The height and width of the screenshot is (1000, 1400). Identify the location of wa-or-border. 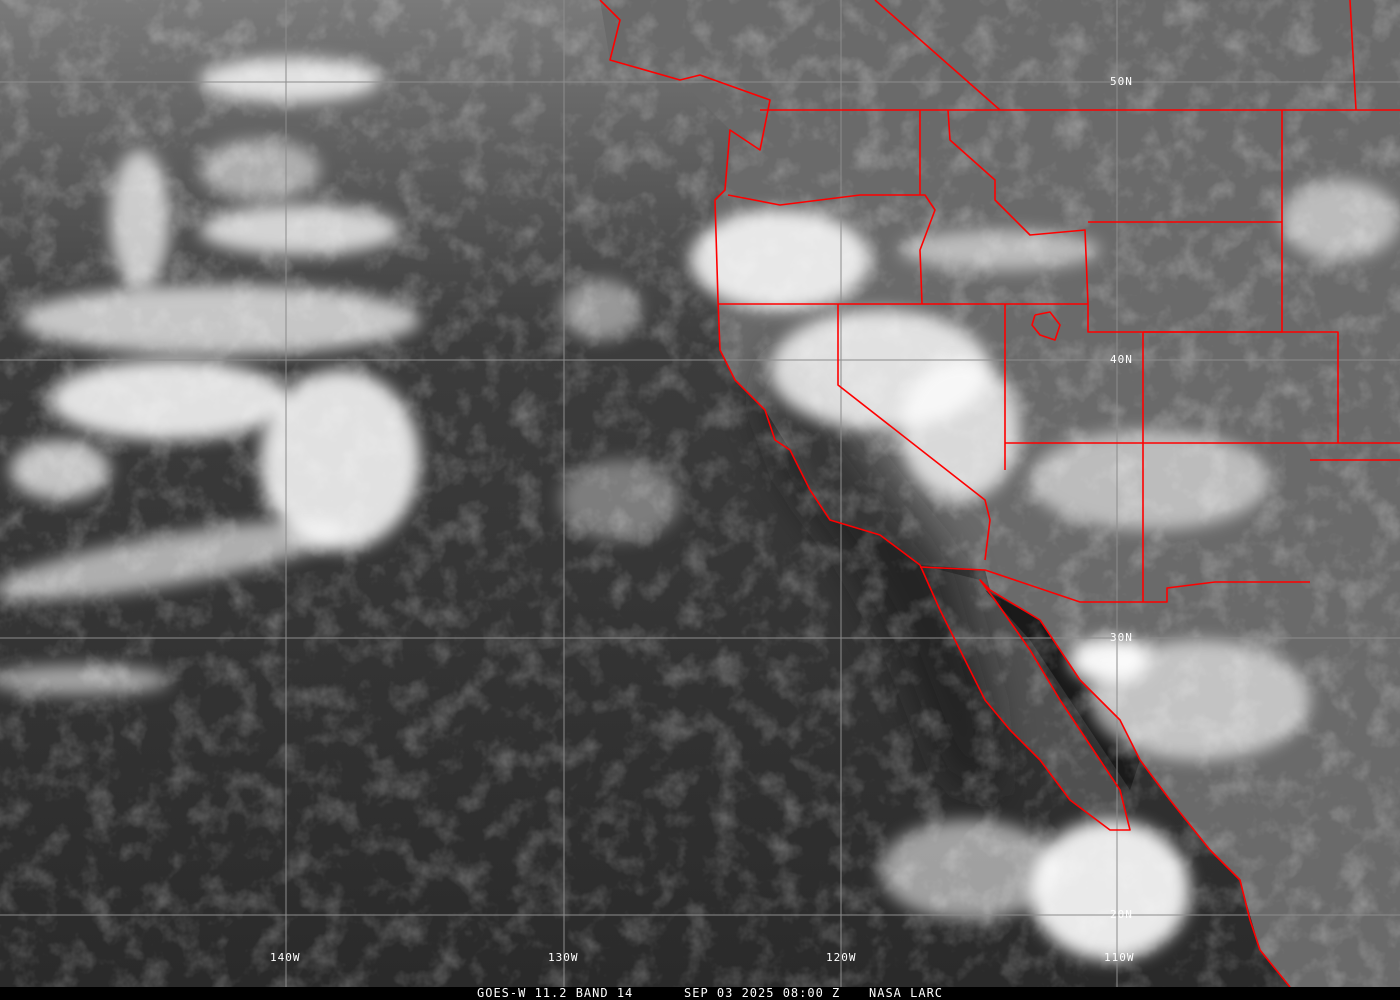
(831, 249).